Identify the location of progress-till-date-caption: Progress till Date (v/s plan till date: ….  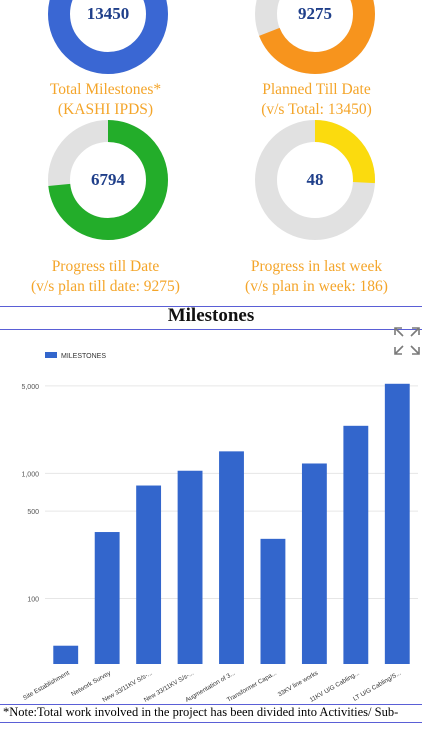
(105, 277).